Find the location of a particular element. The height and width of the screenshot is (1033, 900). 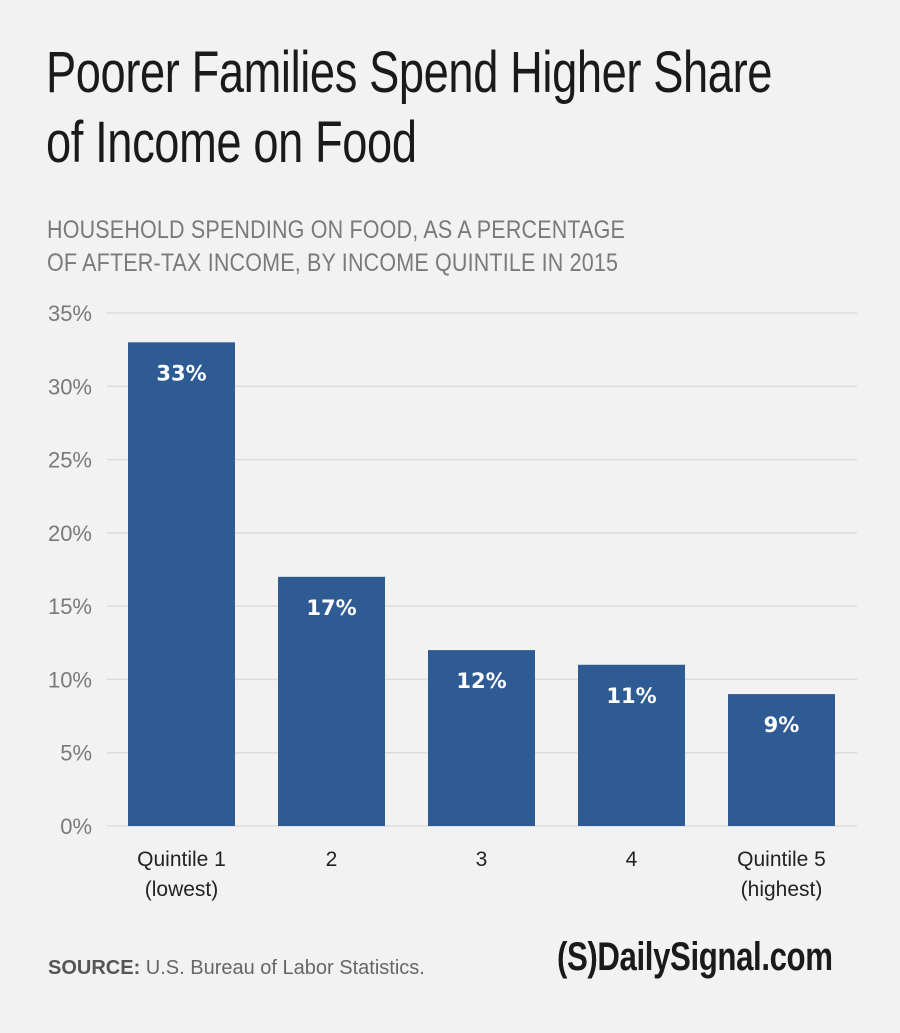

chart-title-line: Poorer Families Spend Higher Share is located at coordinates (409, 72).